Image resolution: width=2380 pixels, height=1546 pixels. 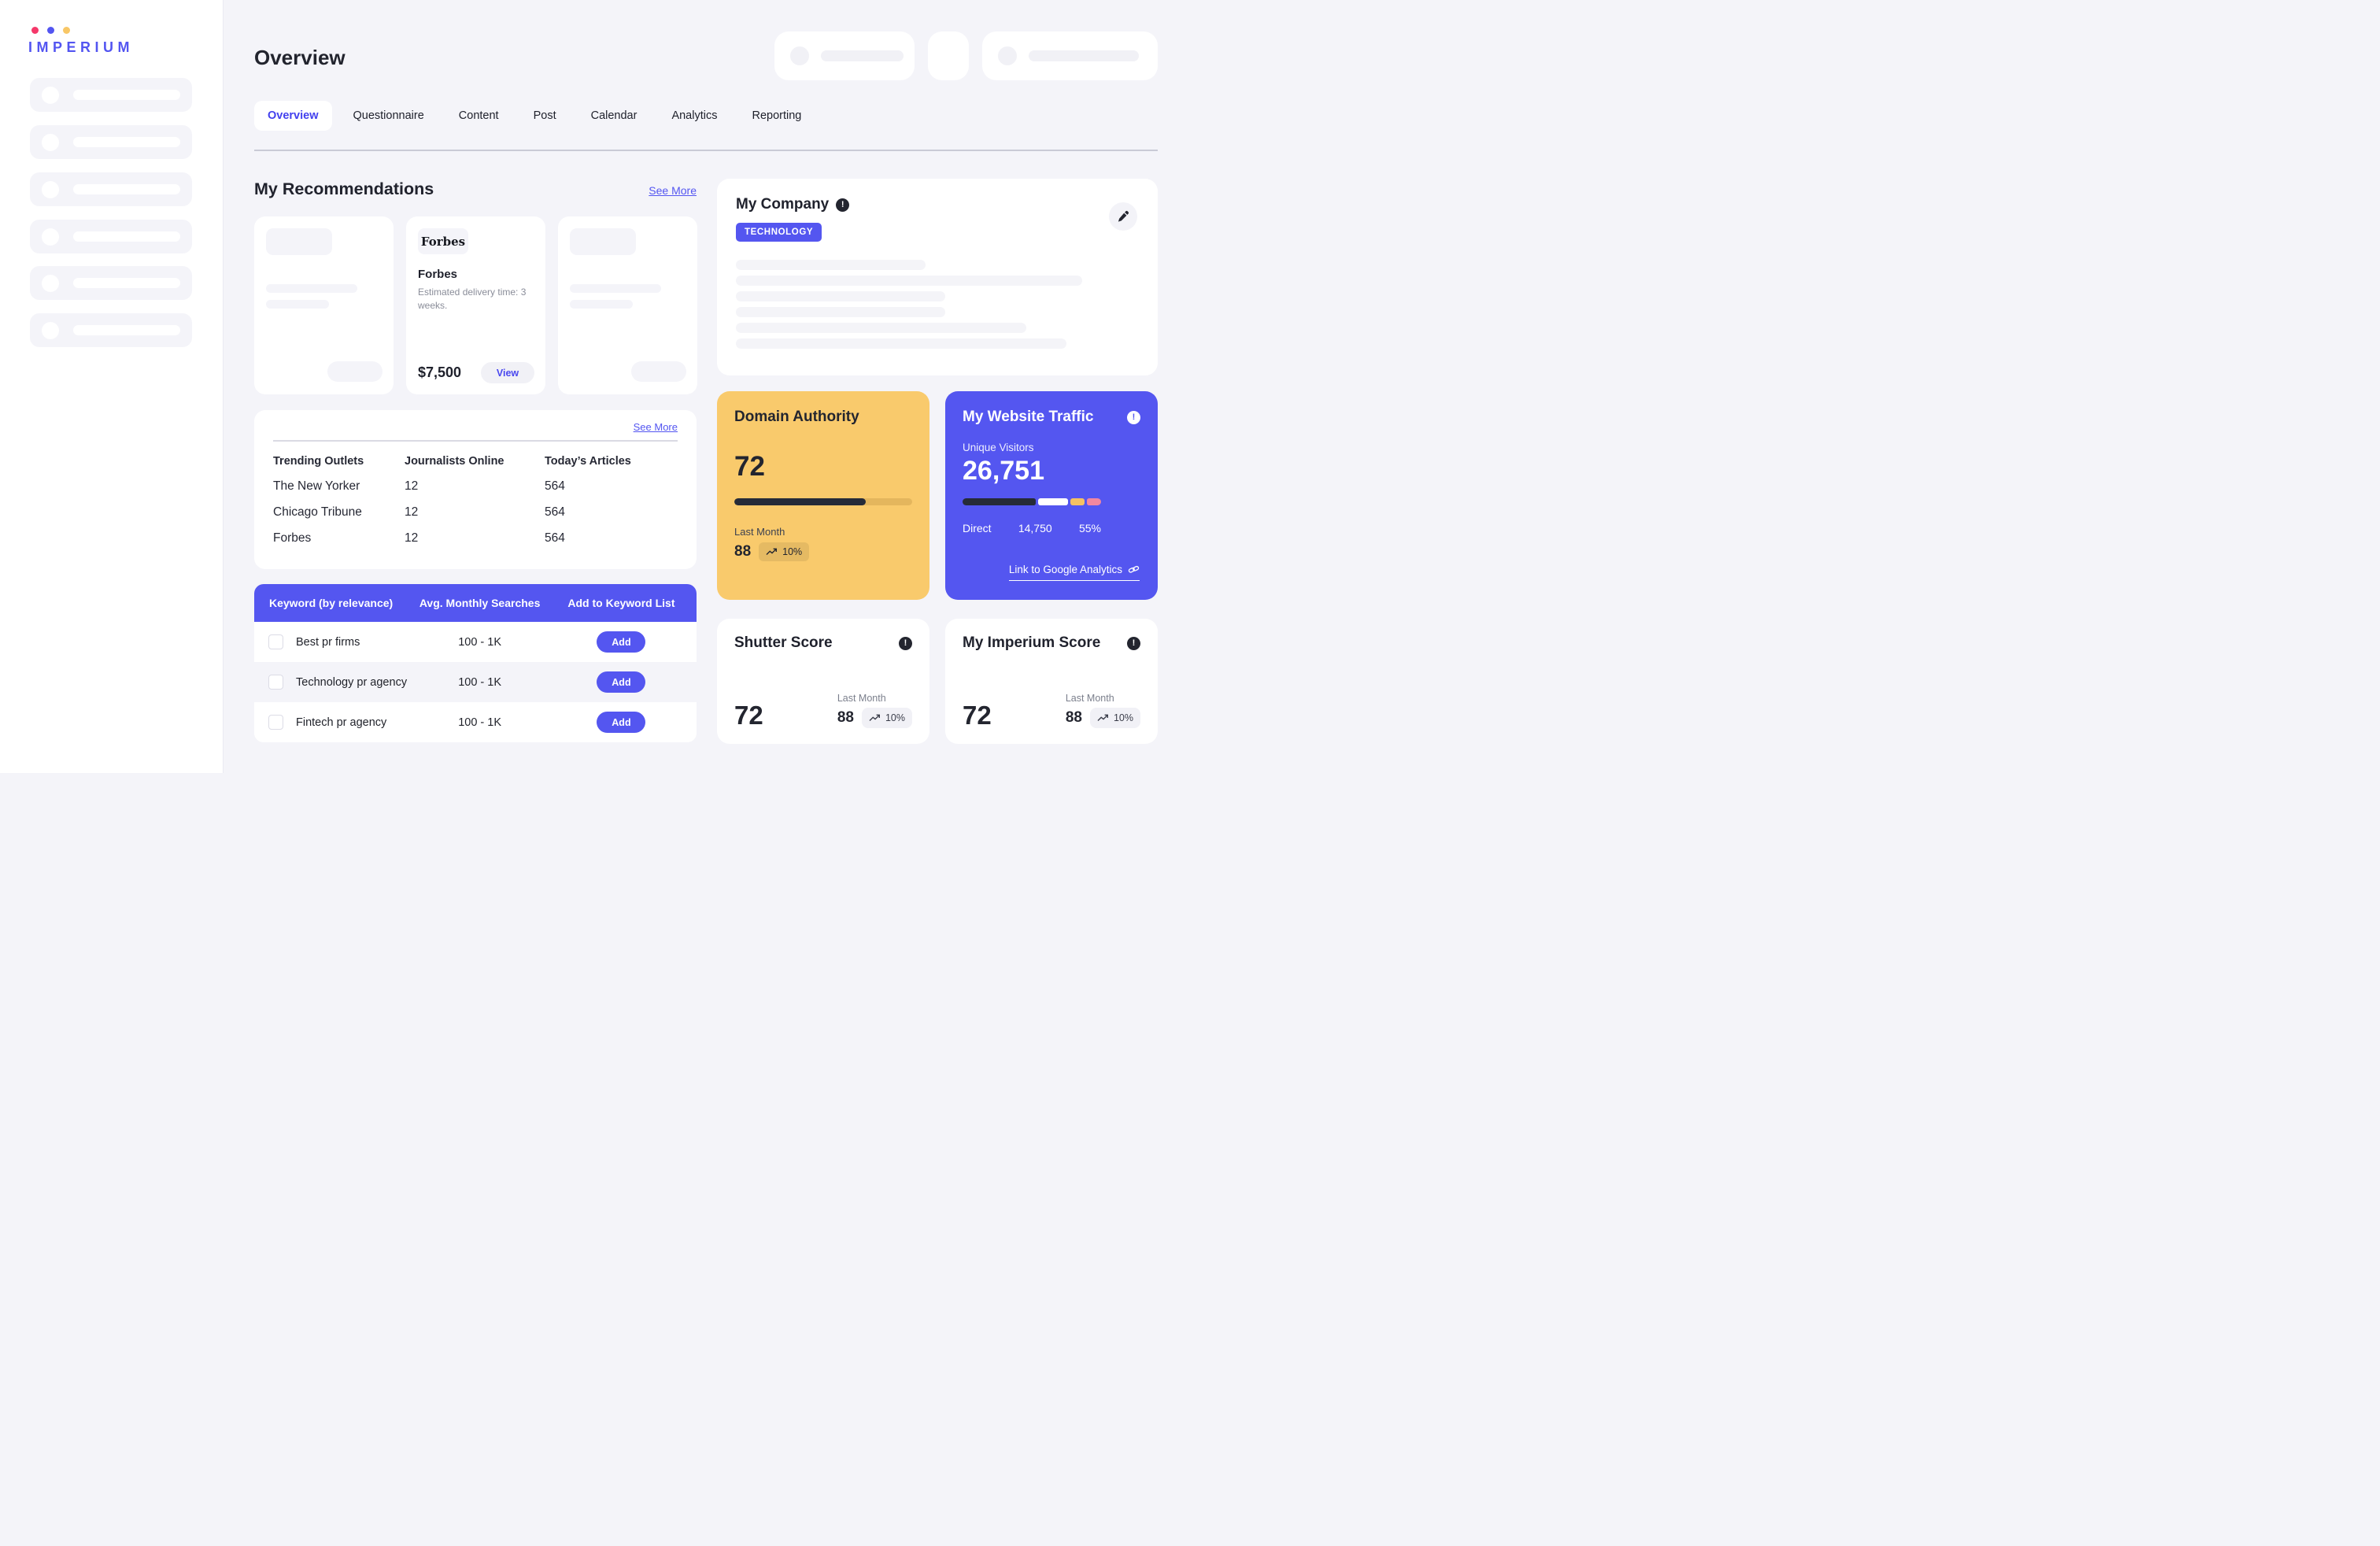 What do you see at coordinates (1000, 502) in the screenshot?
I see `traffic-segment-direct` at bounding box center [1000, 502].